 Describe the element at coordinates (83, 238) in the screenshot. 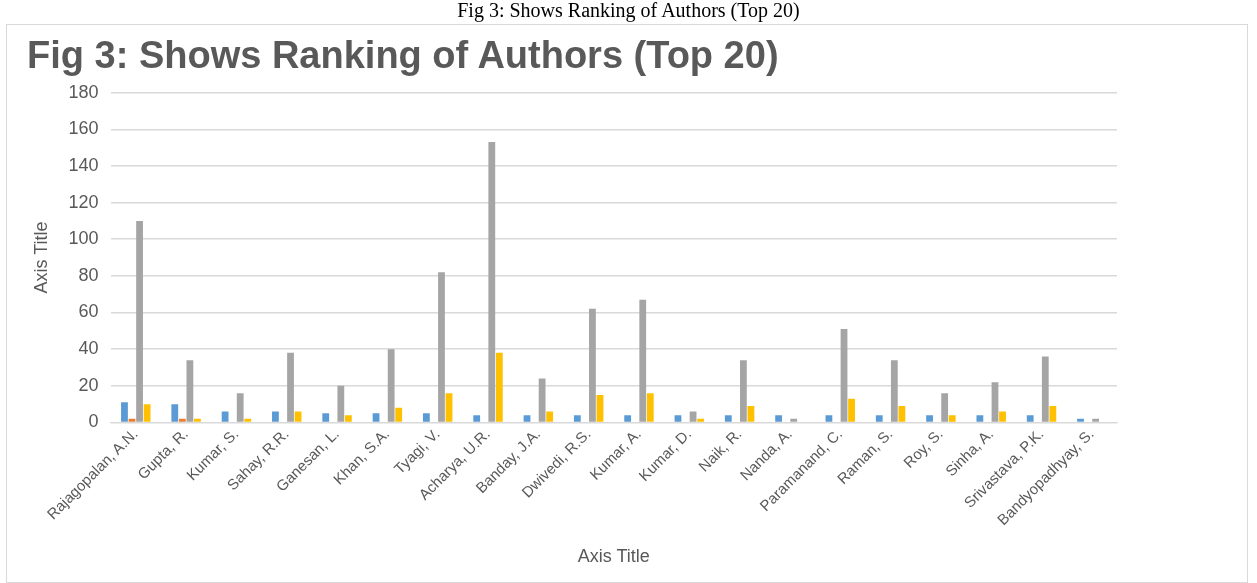

I see `y-tick-label: 100` at that location.